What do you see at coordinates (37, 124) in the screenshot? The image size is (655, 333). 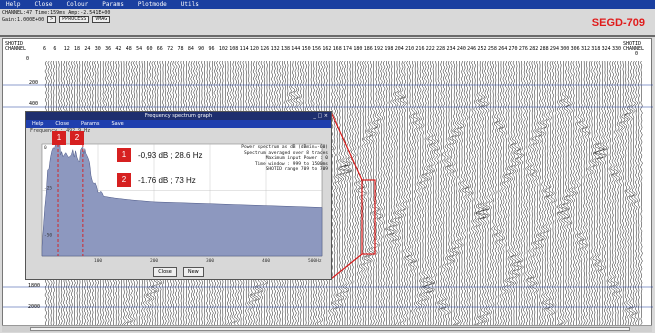 I see `dialog-menu-help: Help` at bounding box center [37, 124].